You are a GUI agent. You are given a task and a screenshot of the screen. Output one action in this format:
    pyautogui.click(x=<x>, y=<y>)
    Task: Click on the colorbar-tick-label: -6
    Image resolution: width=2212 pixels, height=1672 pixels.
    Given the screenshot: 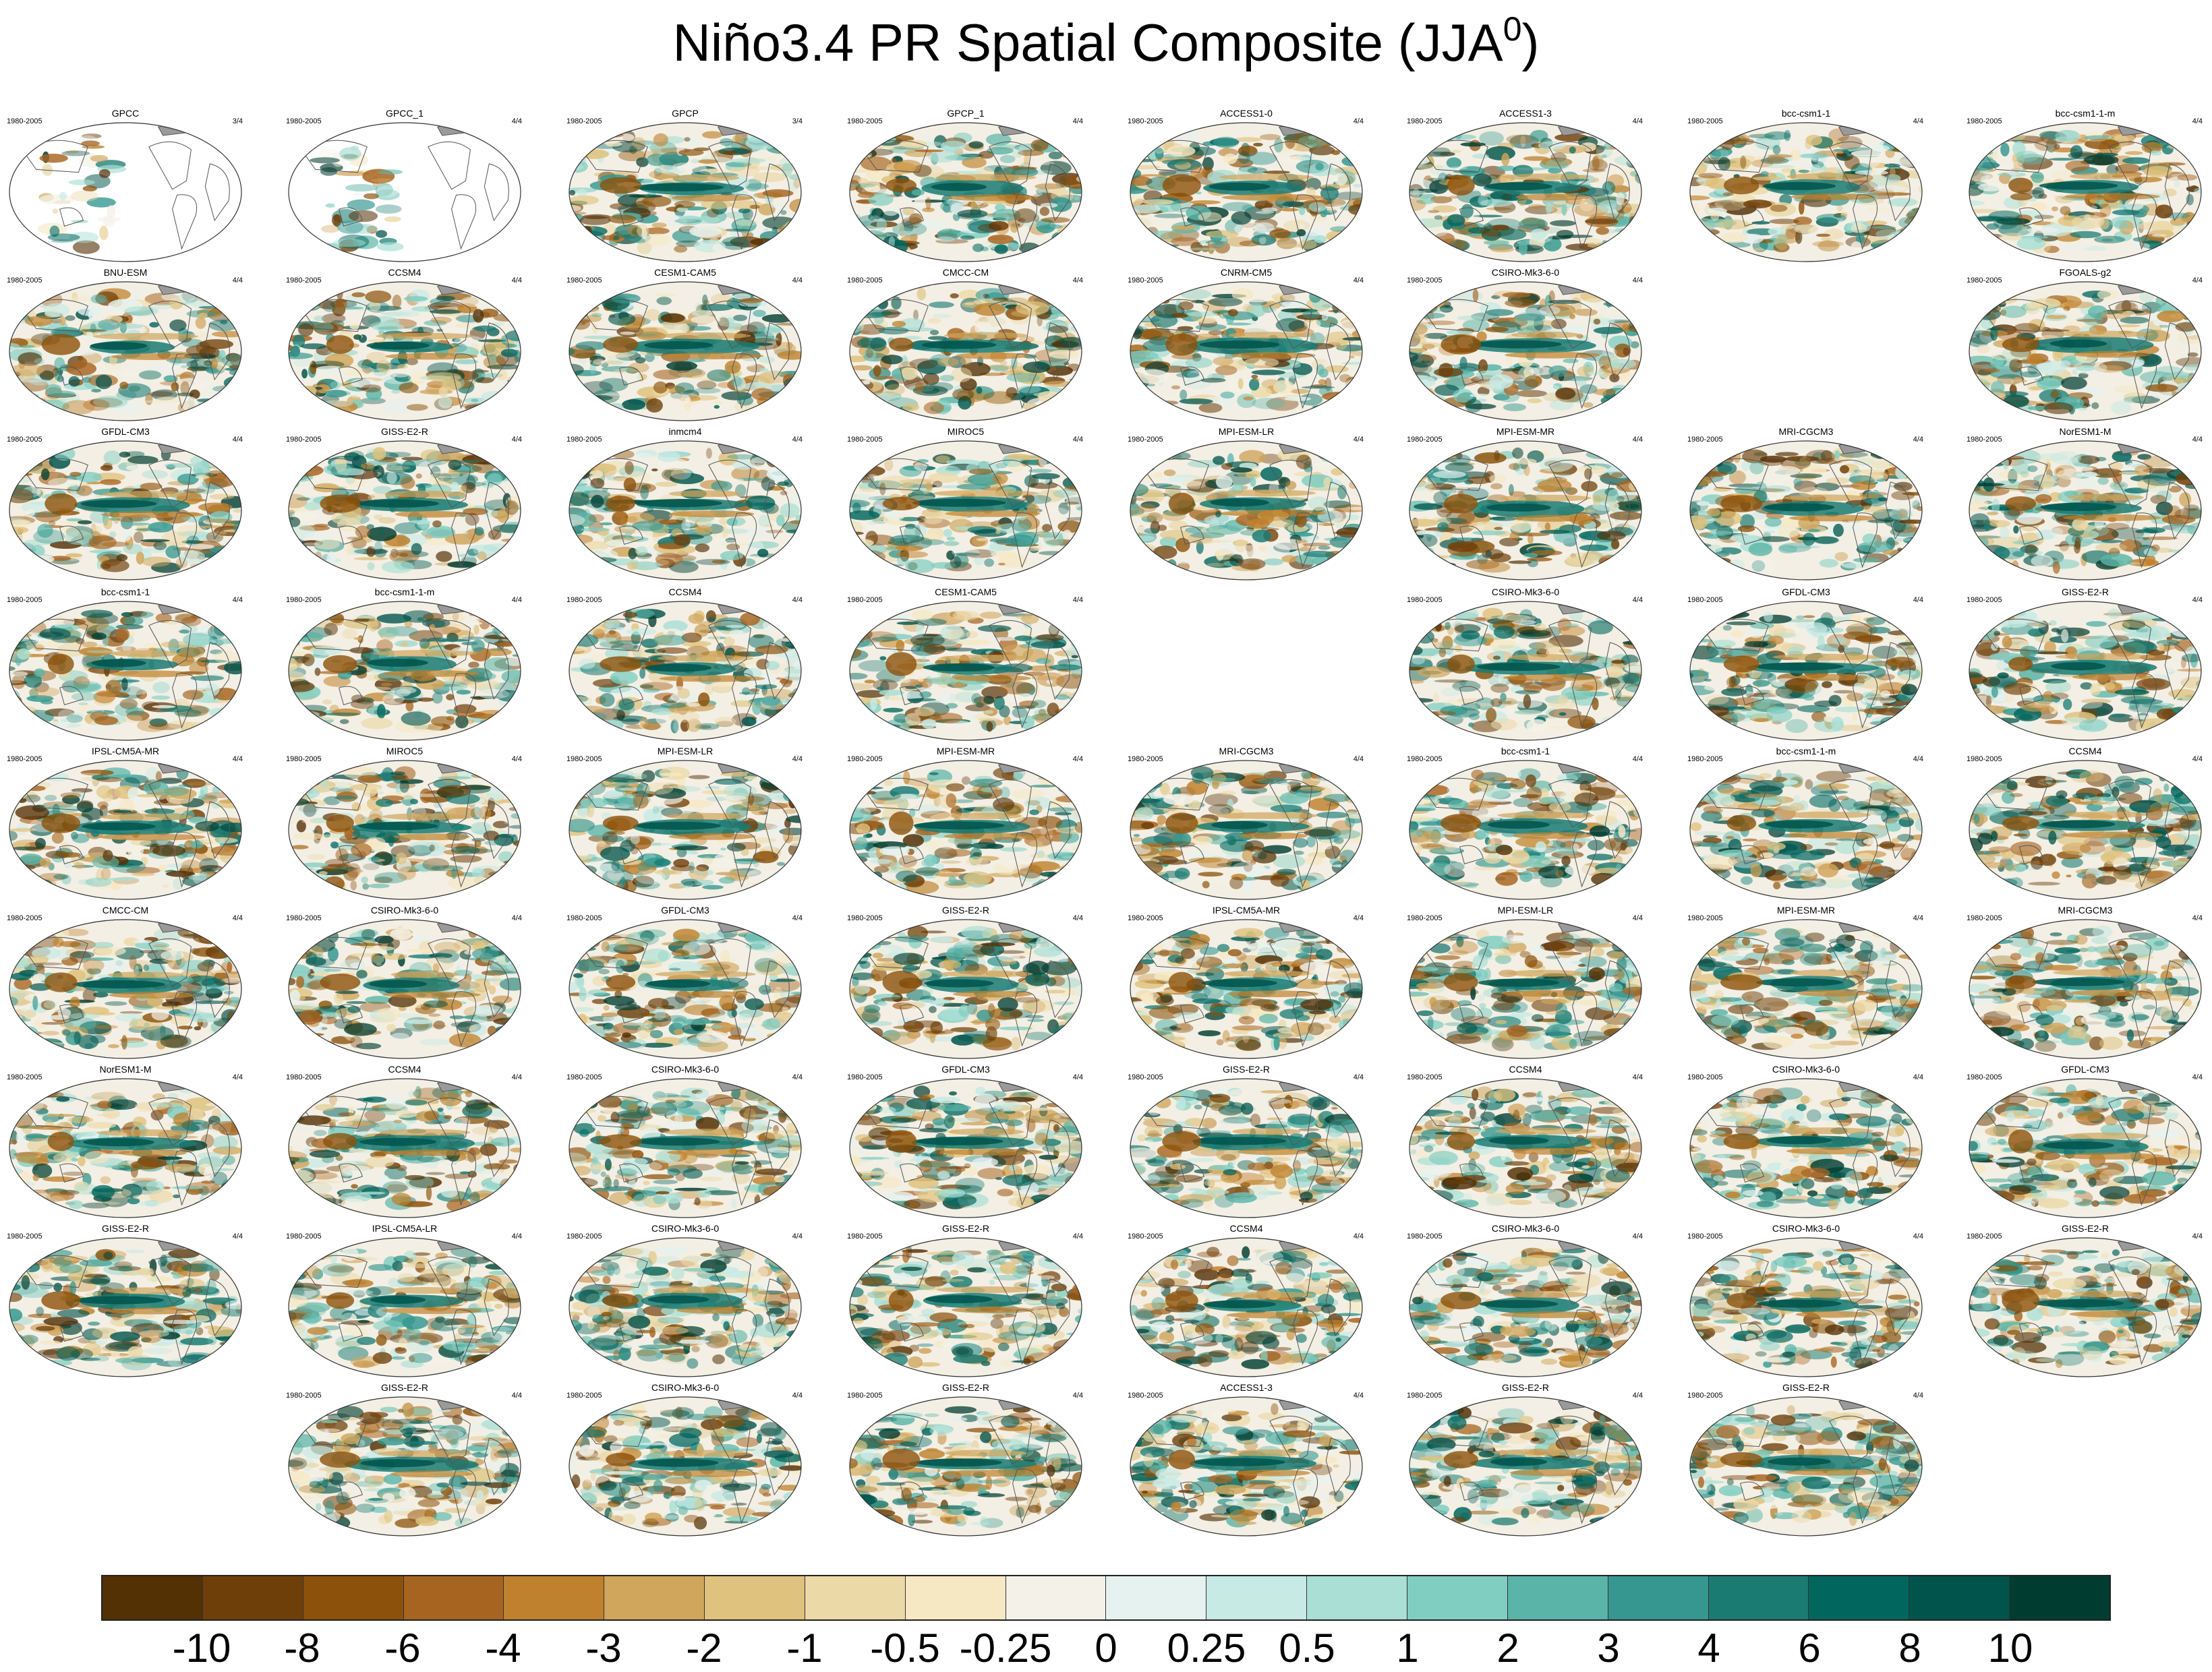 What is the action you would take?
    pyautogui.click(x=402, y=1648)
    